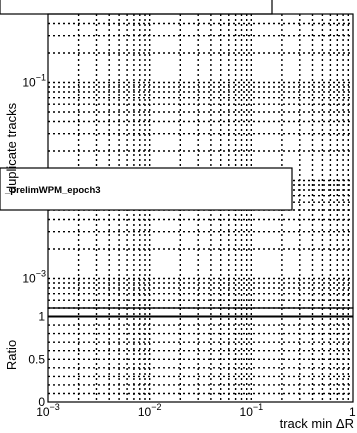  I want to click on top-legend-box, so click(136, 7).